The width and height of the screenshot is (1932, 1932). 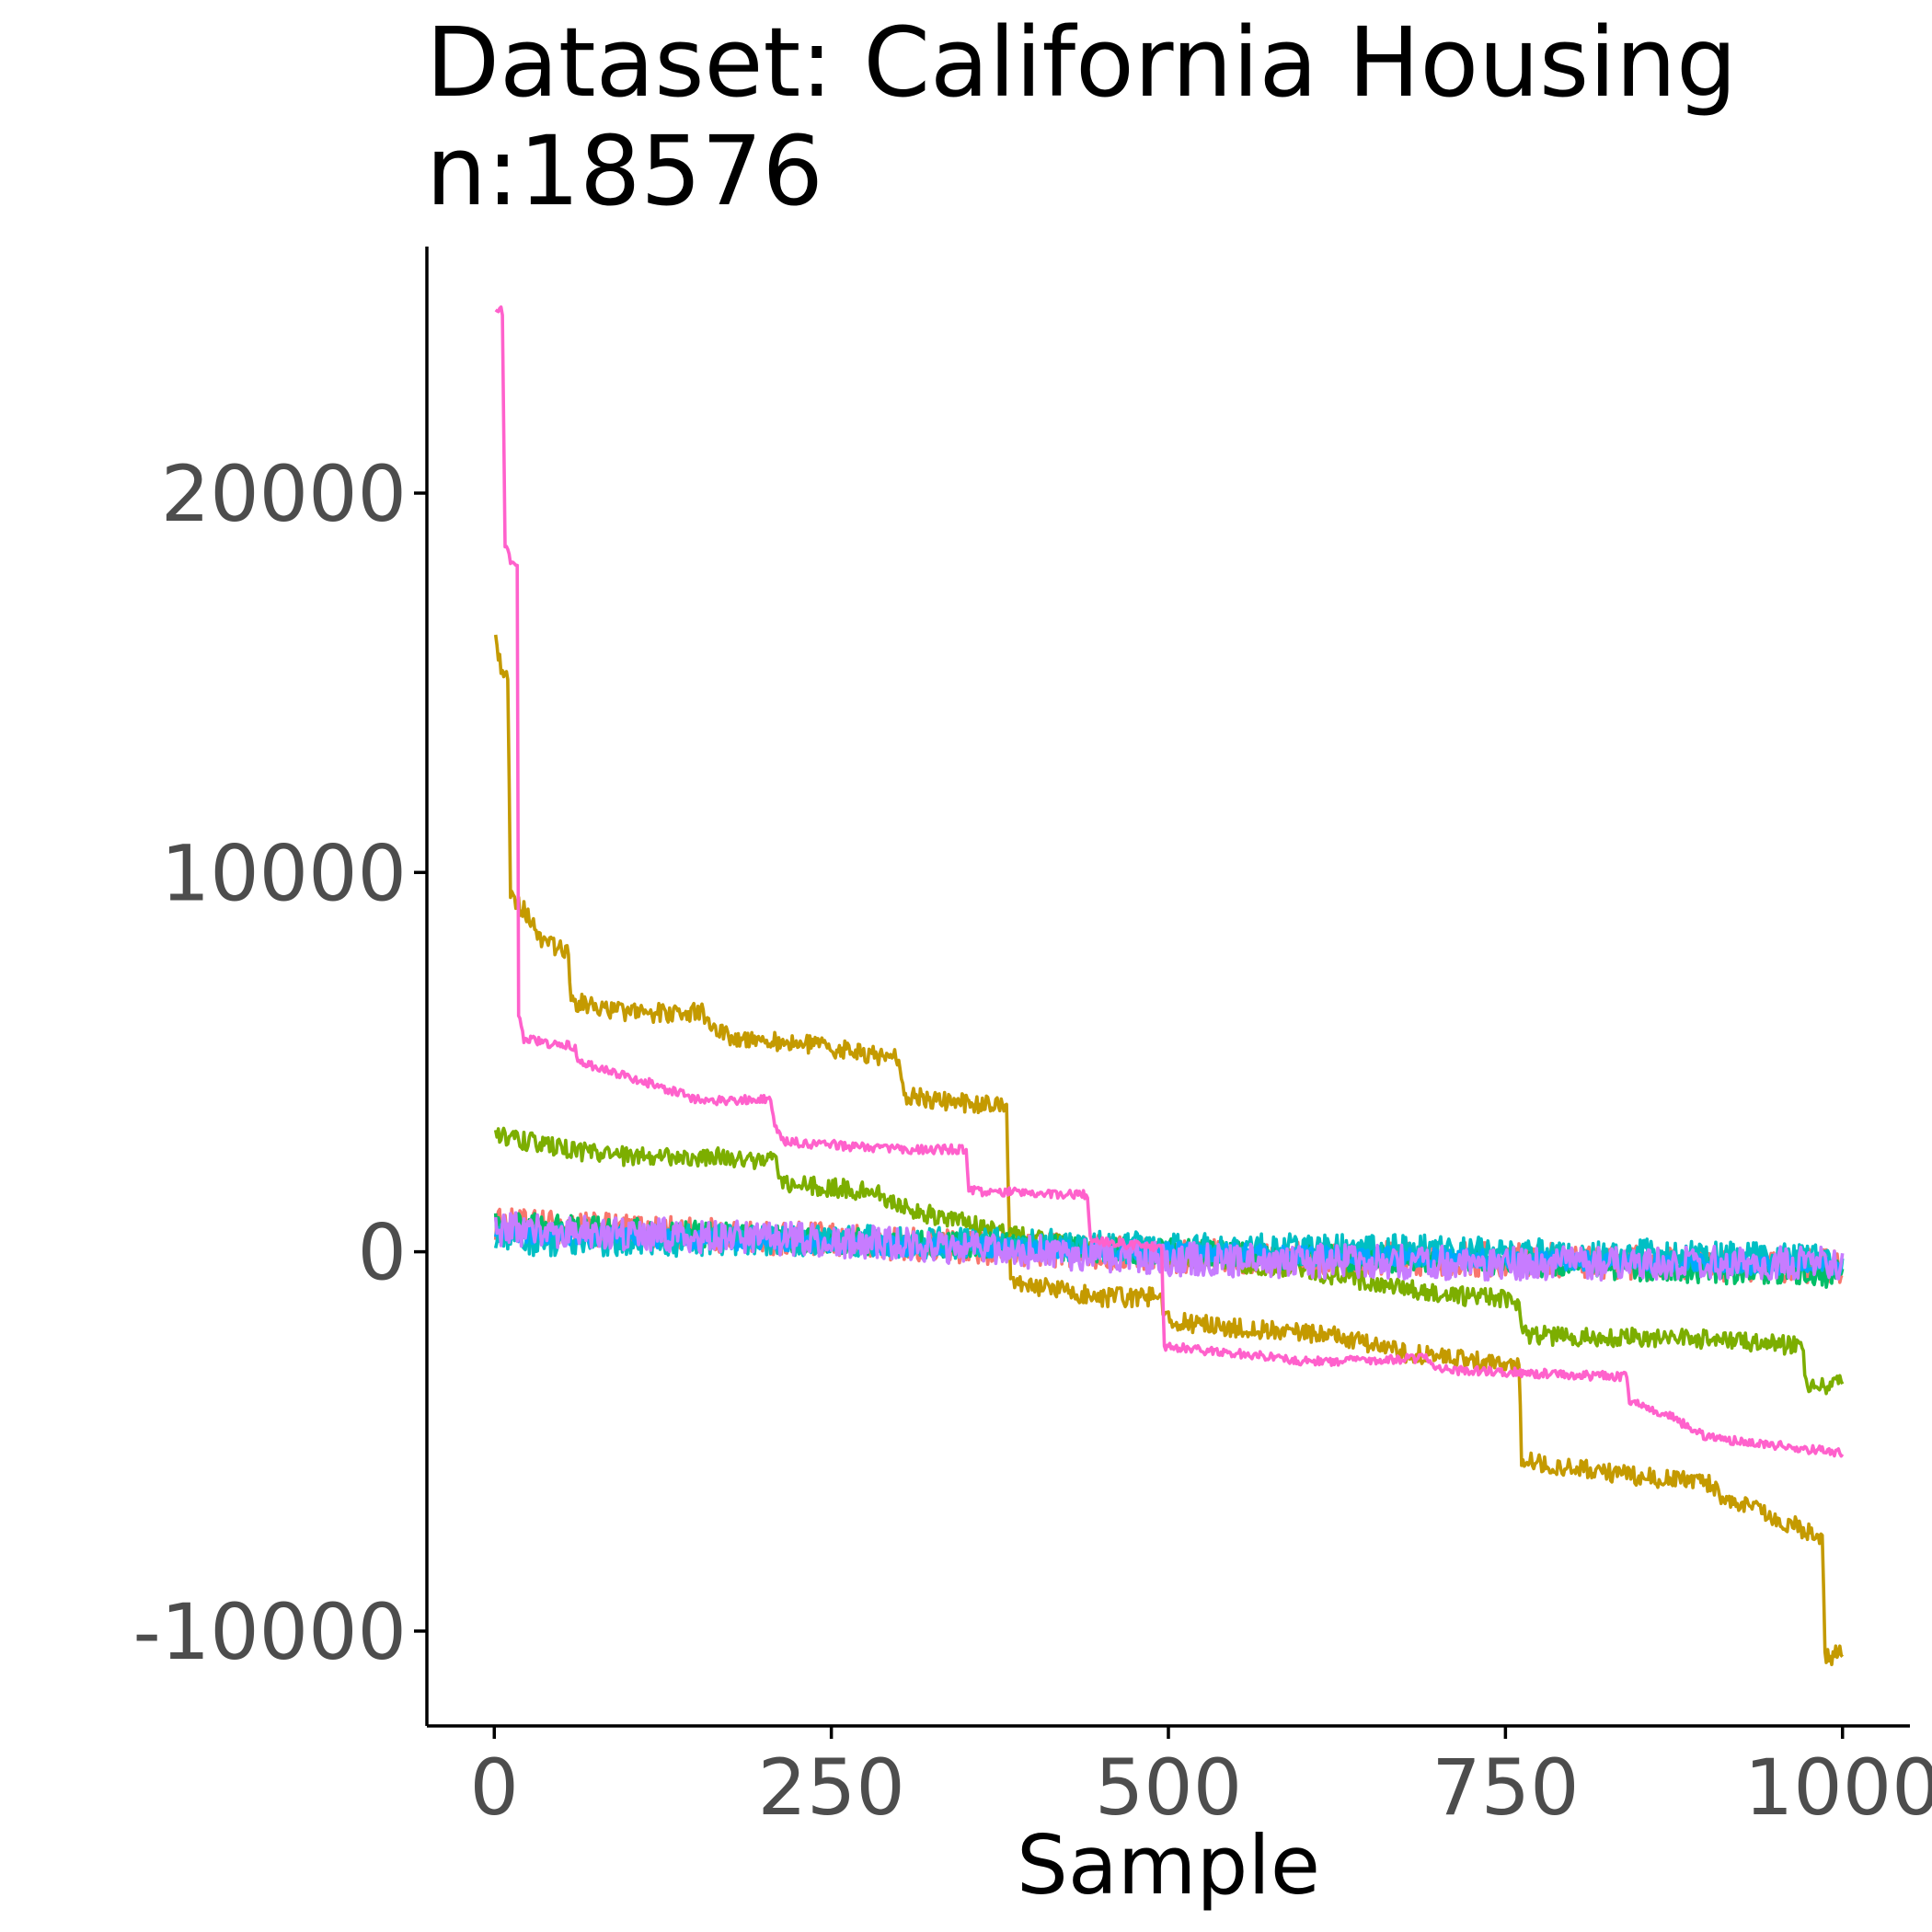 What do you see at coordinates (494, 1787) in the screenshot?
I see `x-tick-label: 0` at bounding box center [494, 1787].